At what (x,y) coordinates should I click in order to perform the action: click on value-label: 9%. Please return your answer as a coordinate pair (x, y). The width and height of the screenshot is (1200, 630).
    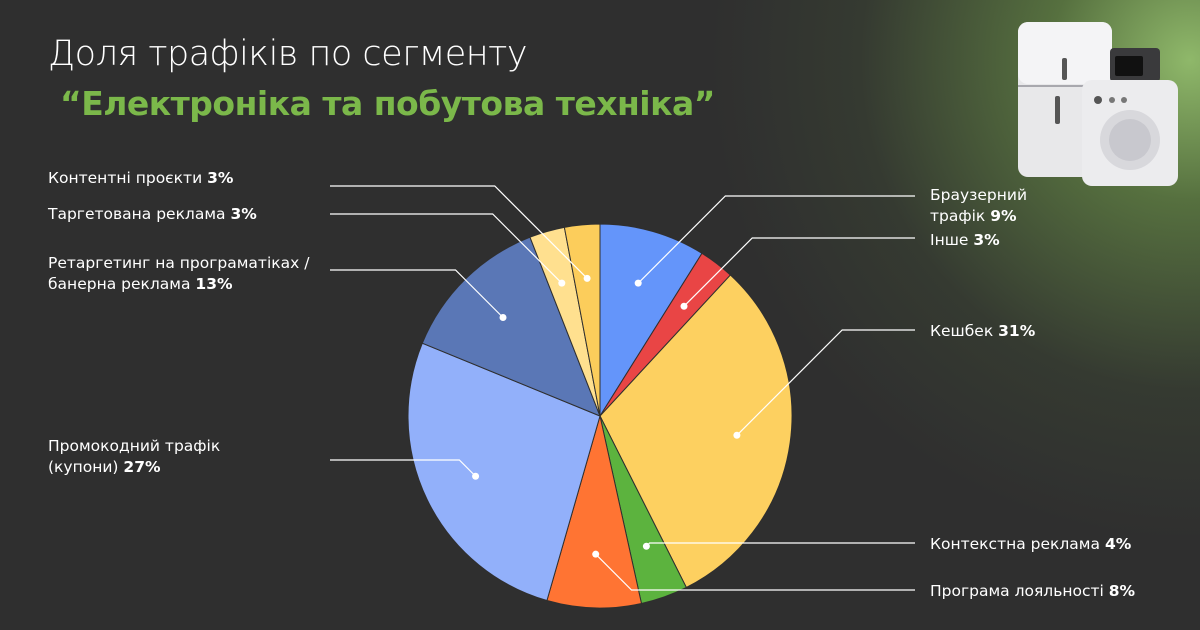
    Looking at the image, I should click on (1003, 216).